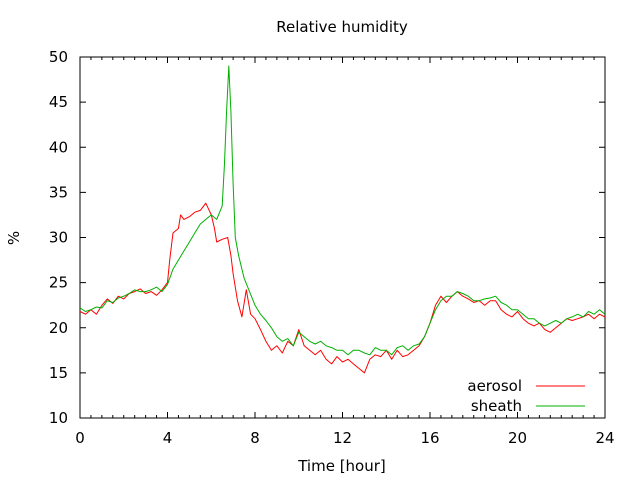 This screenshot has width=640, height=480. What do you see at coordinates (496, 406) in the screenshot?
I see `legend-label-sheath: sheath` at bounding box center [496, 406].